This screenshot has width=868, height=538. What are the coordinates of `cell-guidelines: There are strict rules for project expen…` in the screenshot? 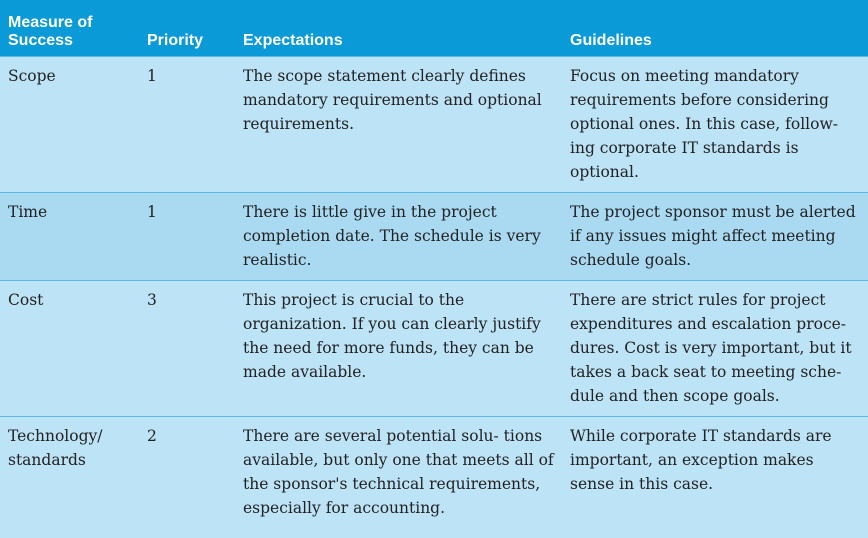 It's located at (715, 348).